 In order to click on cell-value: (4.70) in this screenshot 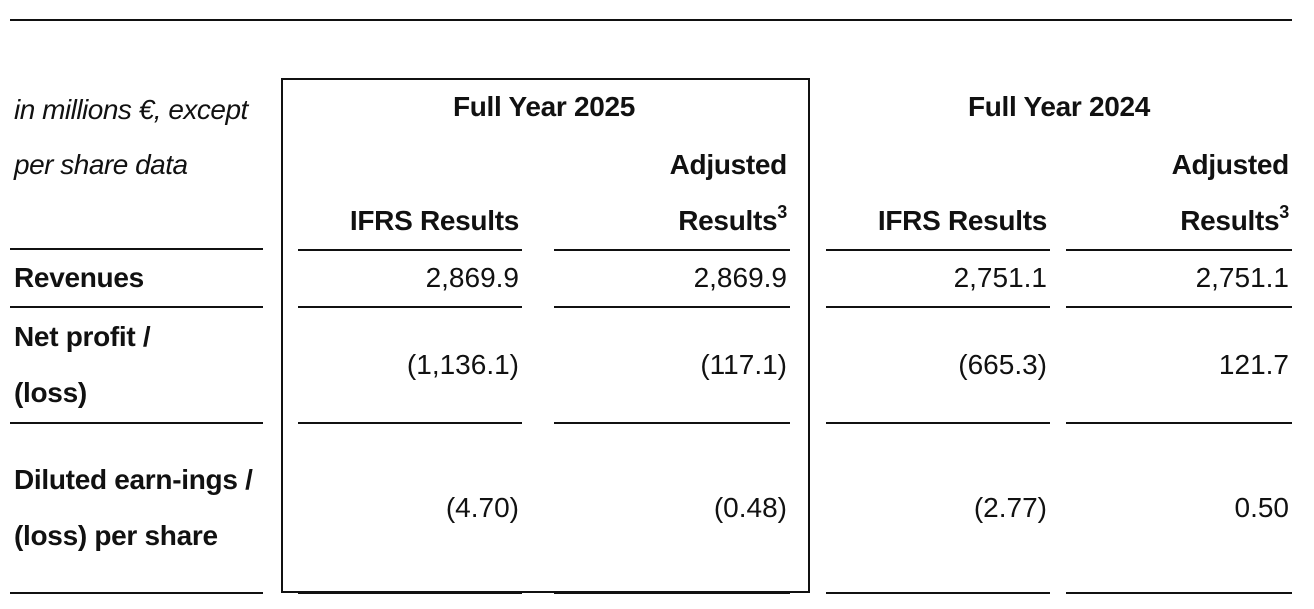, I will do `click(410, 509)`.